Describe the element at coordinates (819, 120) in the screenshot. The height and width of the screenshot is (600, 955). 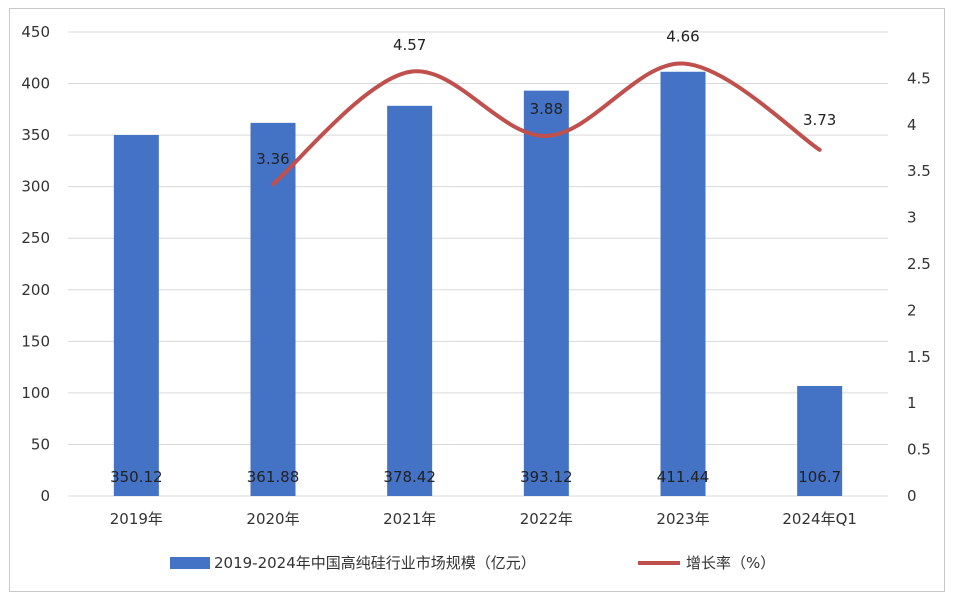
I see `line-value-label: 3.73` at that location.